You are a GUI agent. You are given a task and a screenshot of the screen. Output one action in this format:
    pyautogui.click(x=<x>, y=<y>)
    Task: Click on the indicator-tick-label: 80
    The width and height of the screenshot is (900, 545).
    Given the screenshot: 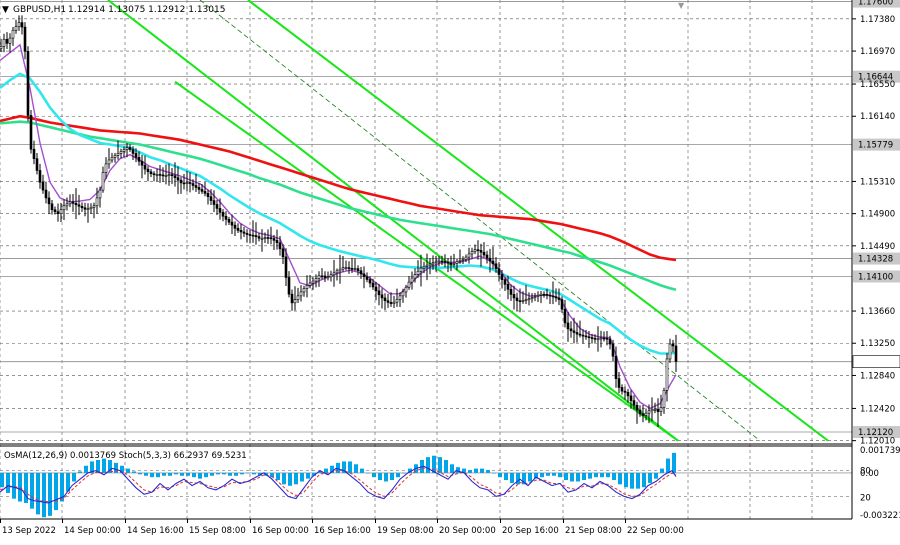 What is the action you would take?
    pyautogui.click(x=865, y=472)
    